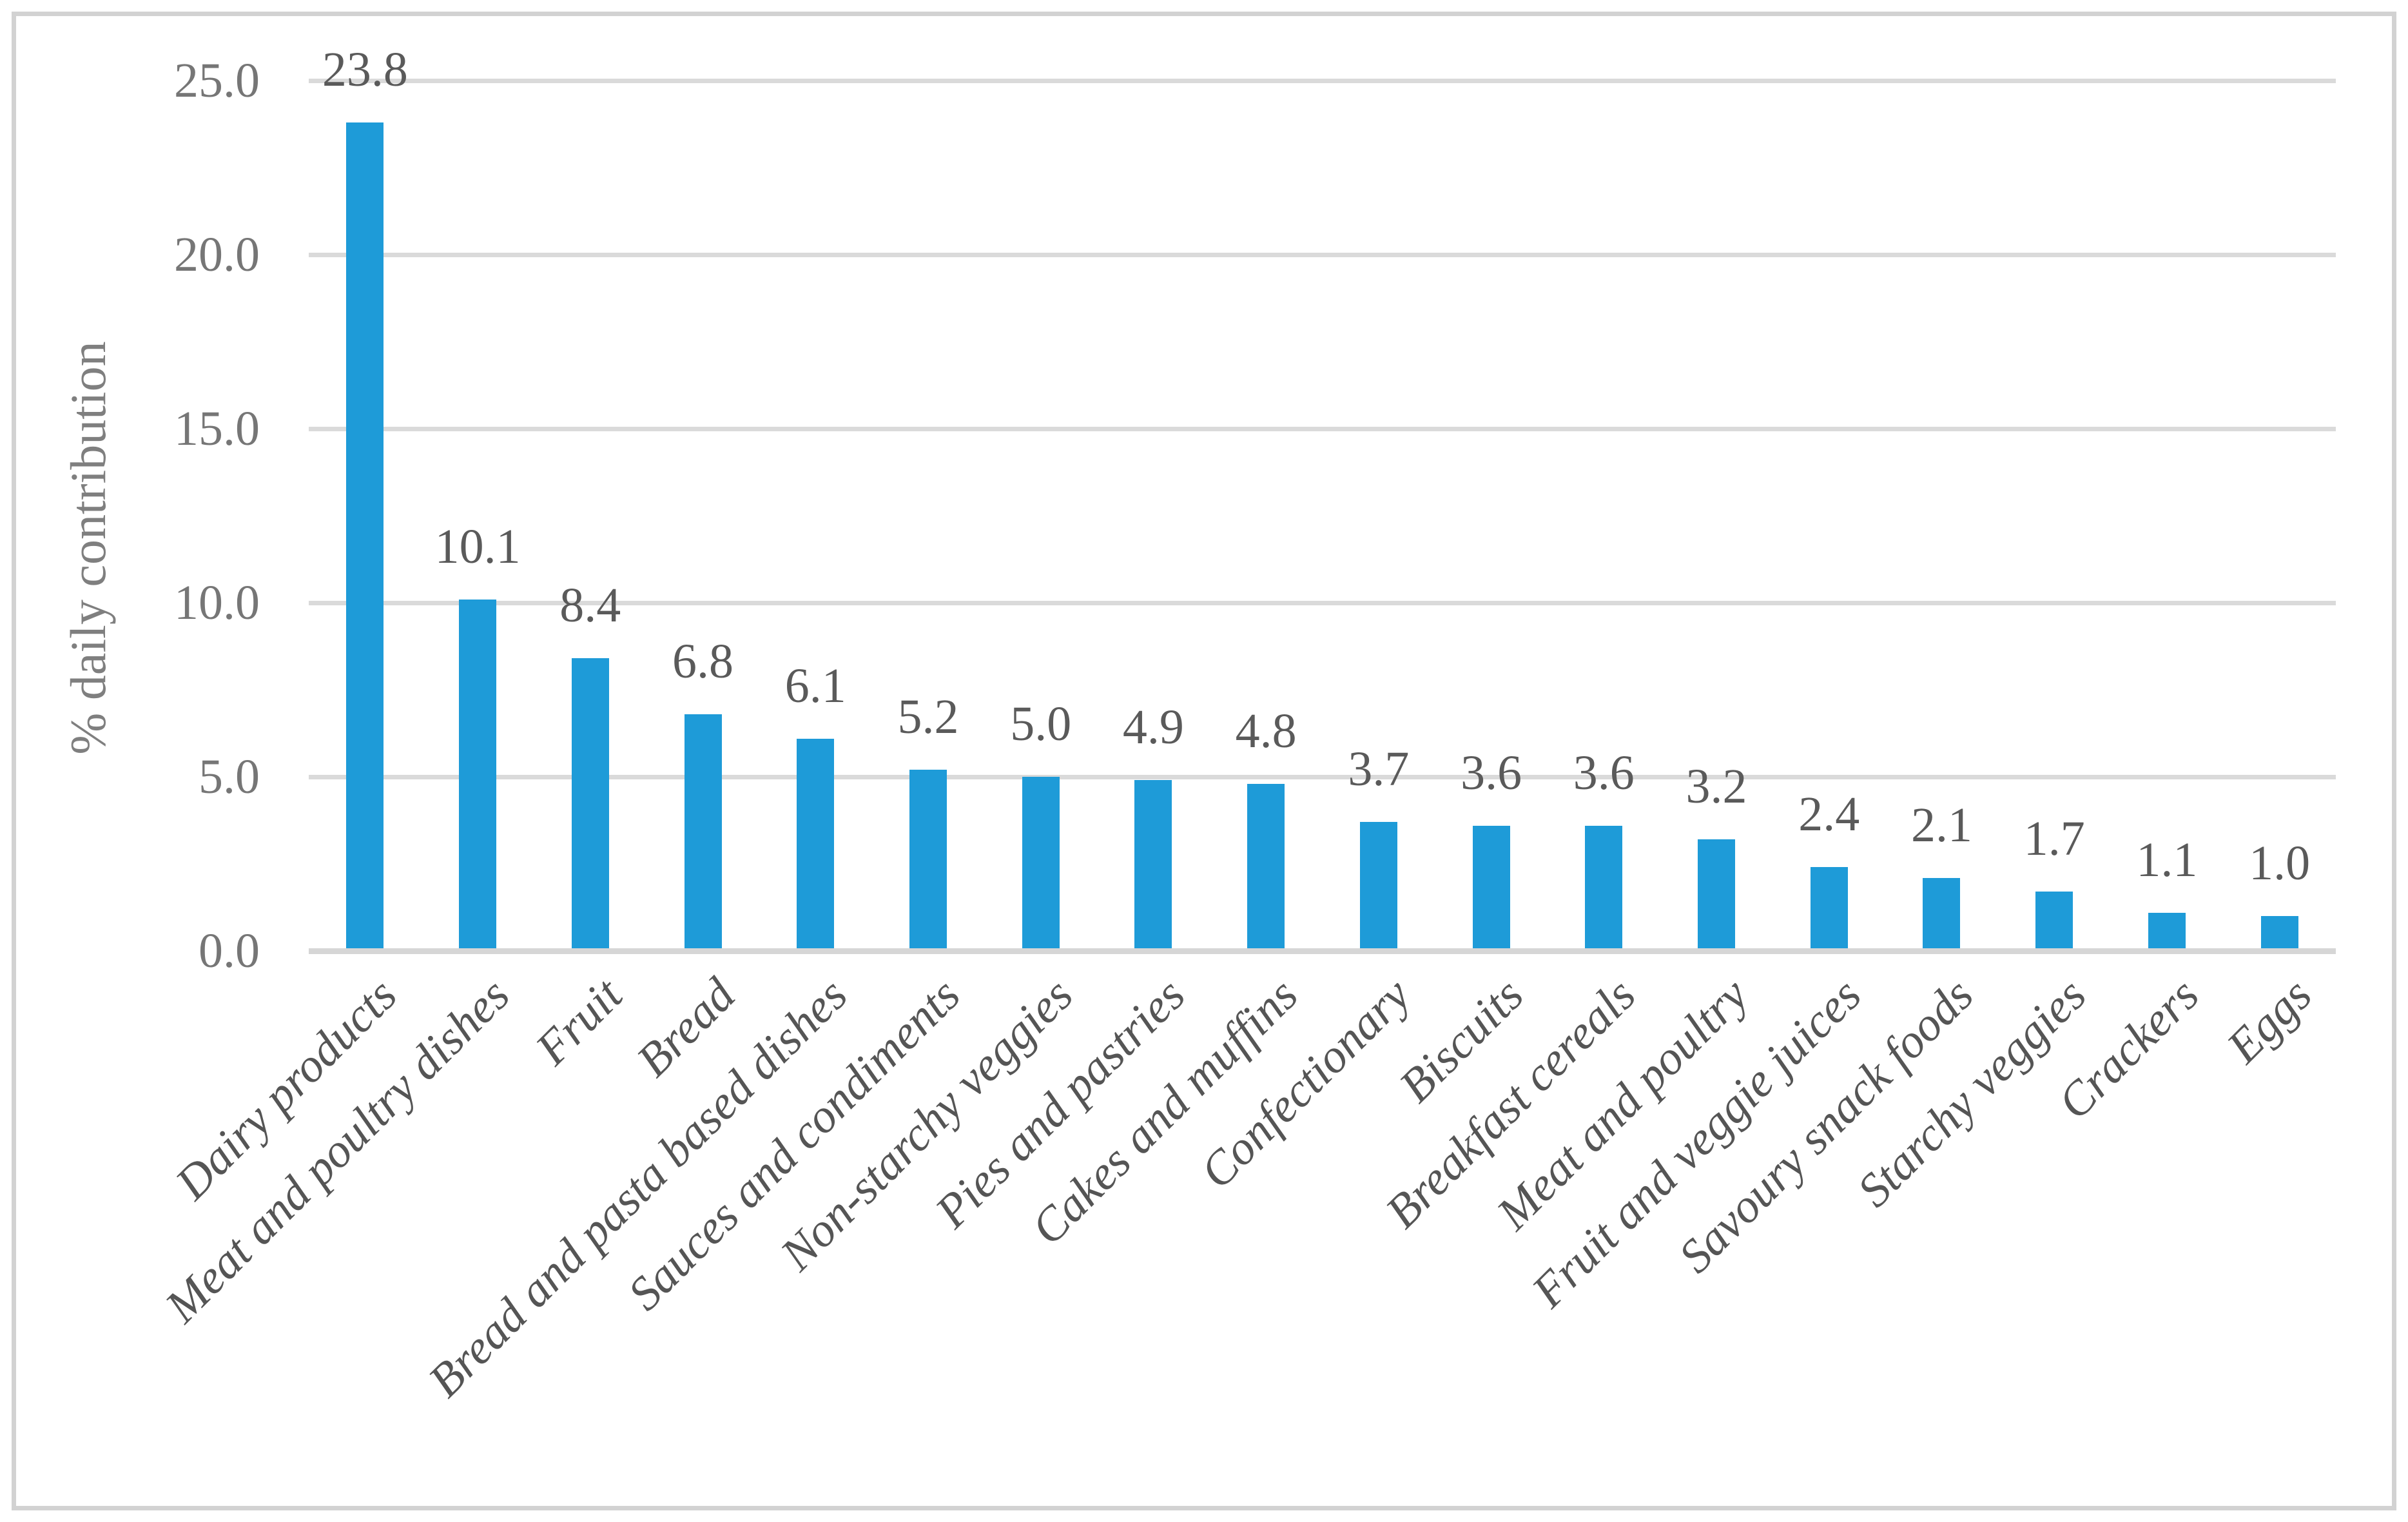  What do you see at coordinates (2054, 839) in the screenshot?
I see `bar-value-label: 1.7` at bounding box center [2054, 839].